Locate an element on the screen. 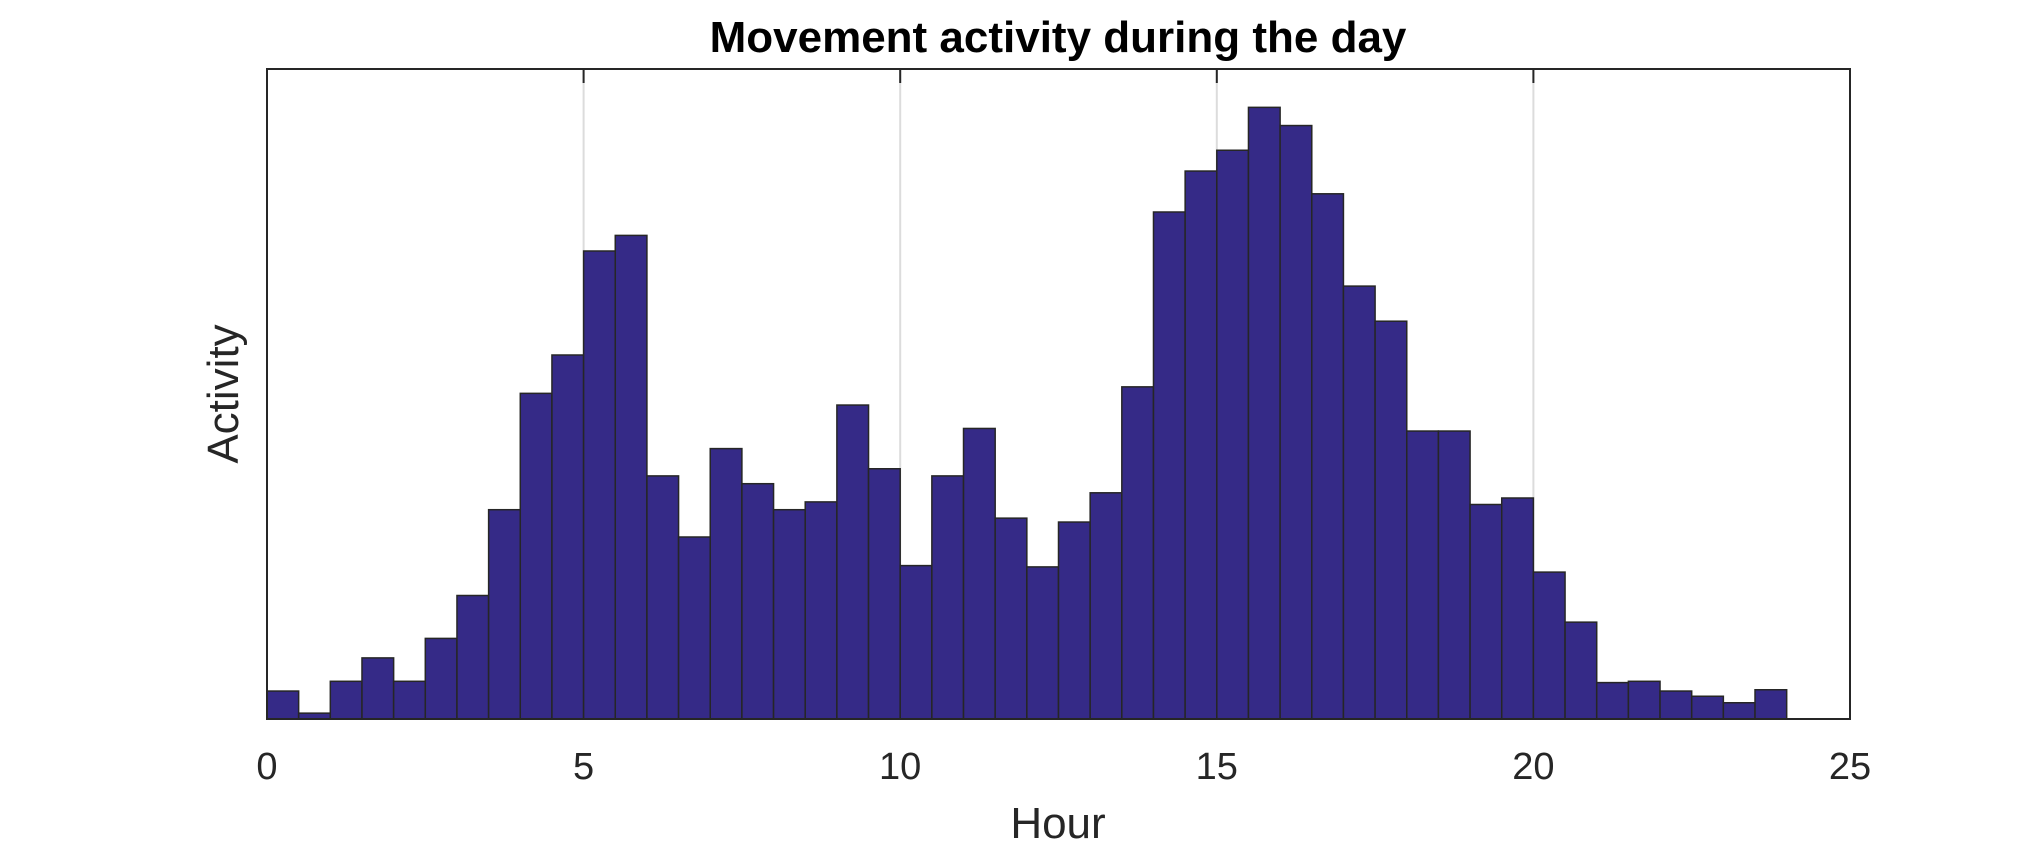 The width and height of the screenshot is (2044, 850). x-axis-label: Hour is located at coordinates (1057, 823).